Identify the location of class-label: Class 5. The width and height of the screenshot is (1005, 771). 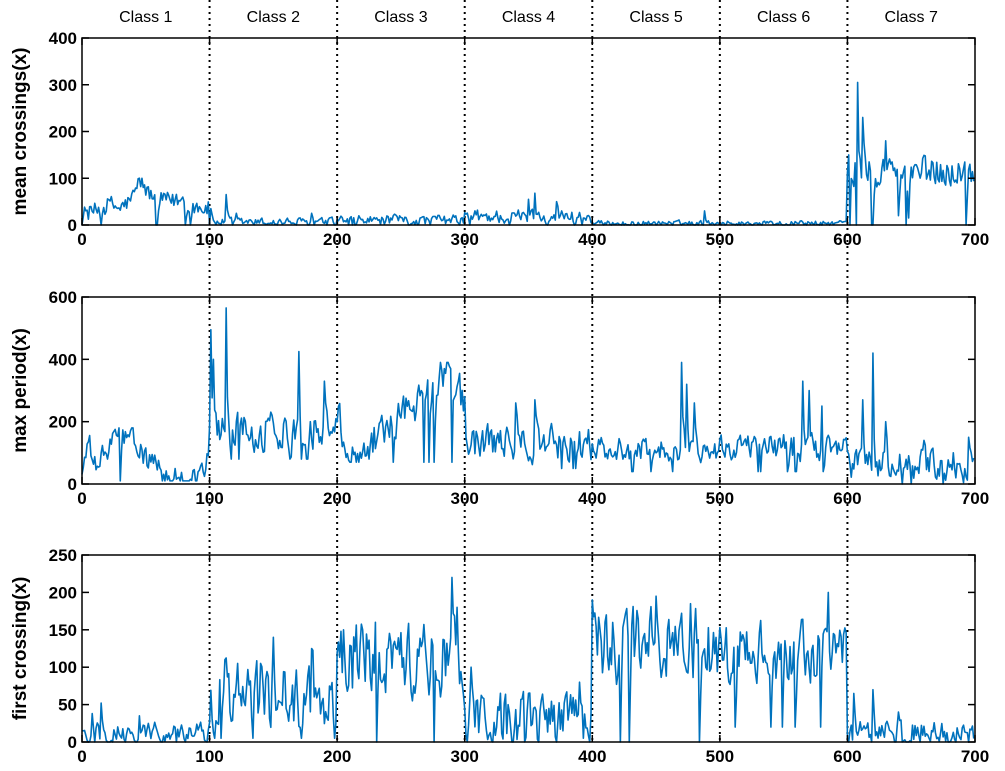
(655, 17).